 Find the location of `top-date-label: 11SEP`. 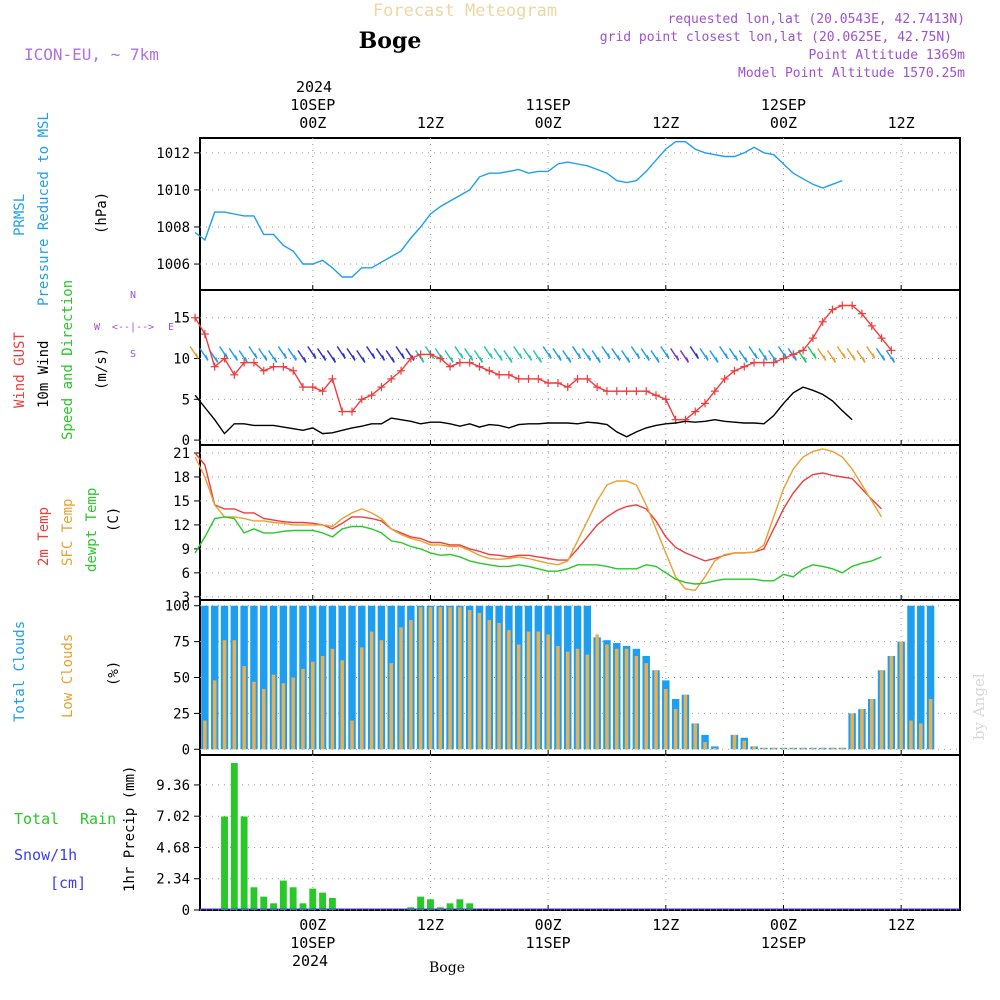

top-date-label: 11SEP is located at coordinates (548, 105).